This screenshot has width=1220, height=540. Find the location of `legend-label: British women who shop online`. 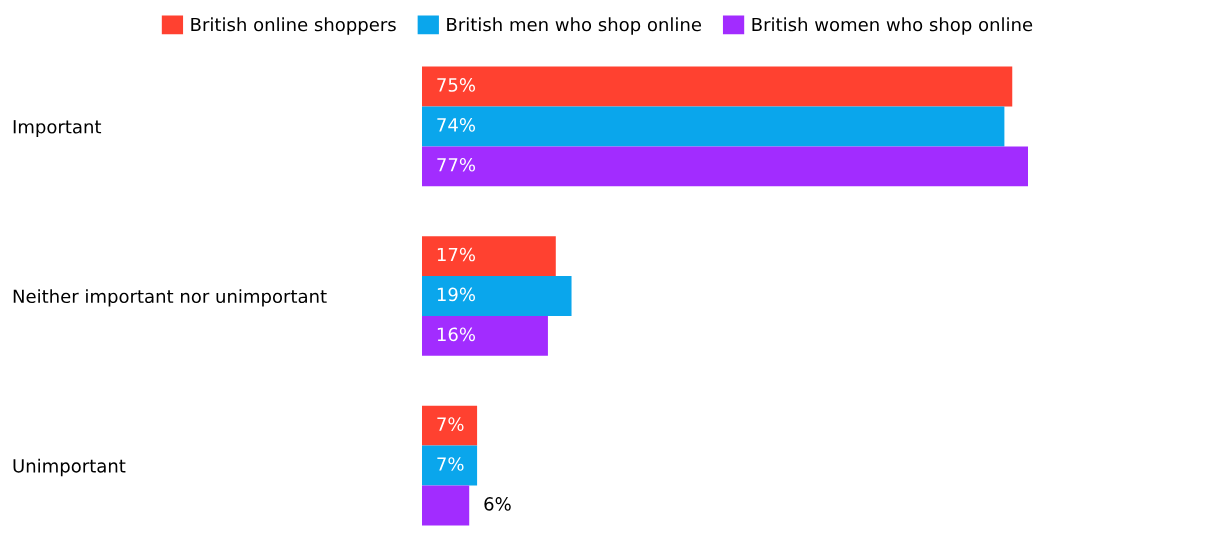

legend-label: British women who shop online is located at coordinates (892, 26).